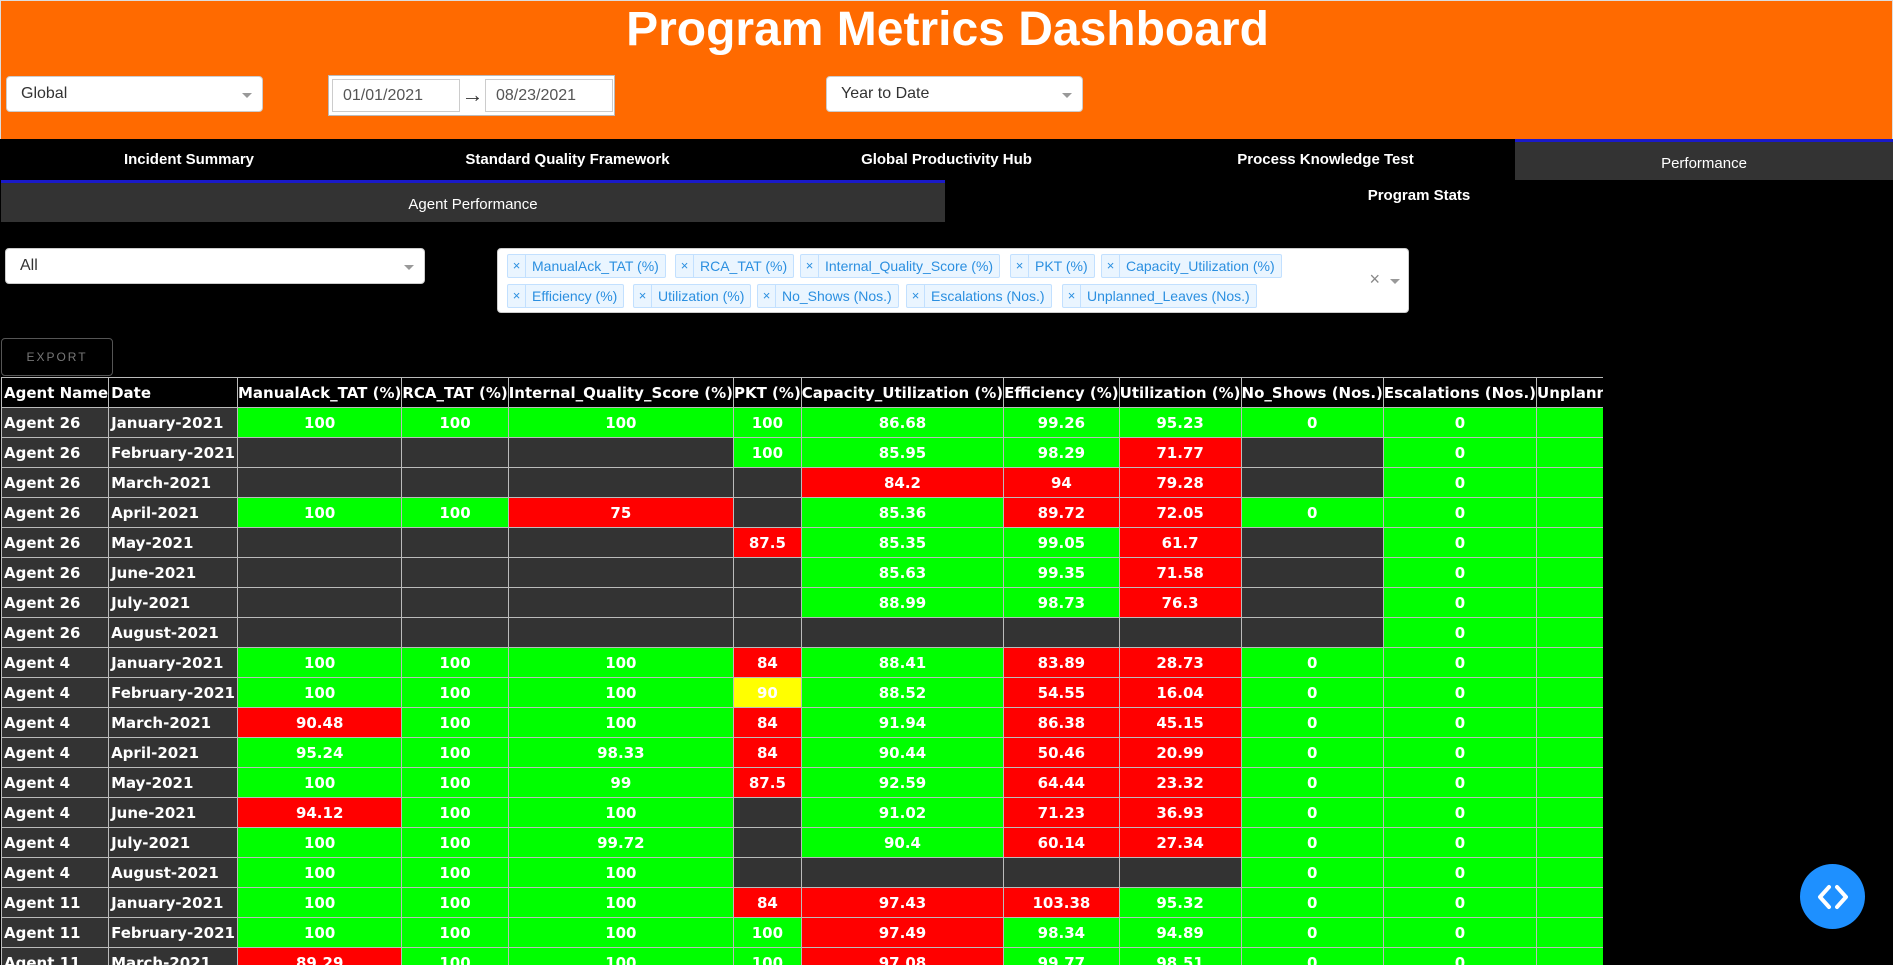 This screenshot has height=965, width=1893. I want to click on period-dropdown: Year to Date, so click(954, 94).